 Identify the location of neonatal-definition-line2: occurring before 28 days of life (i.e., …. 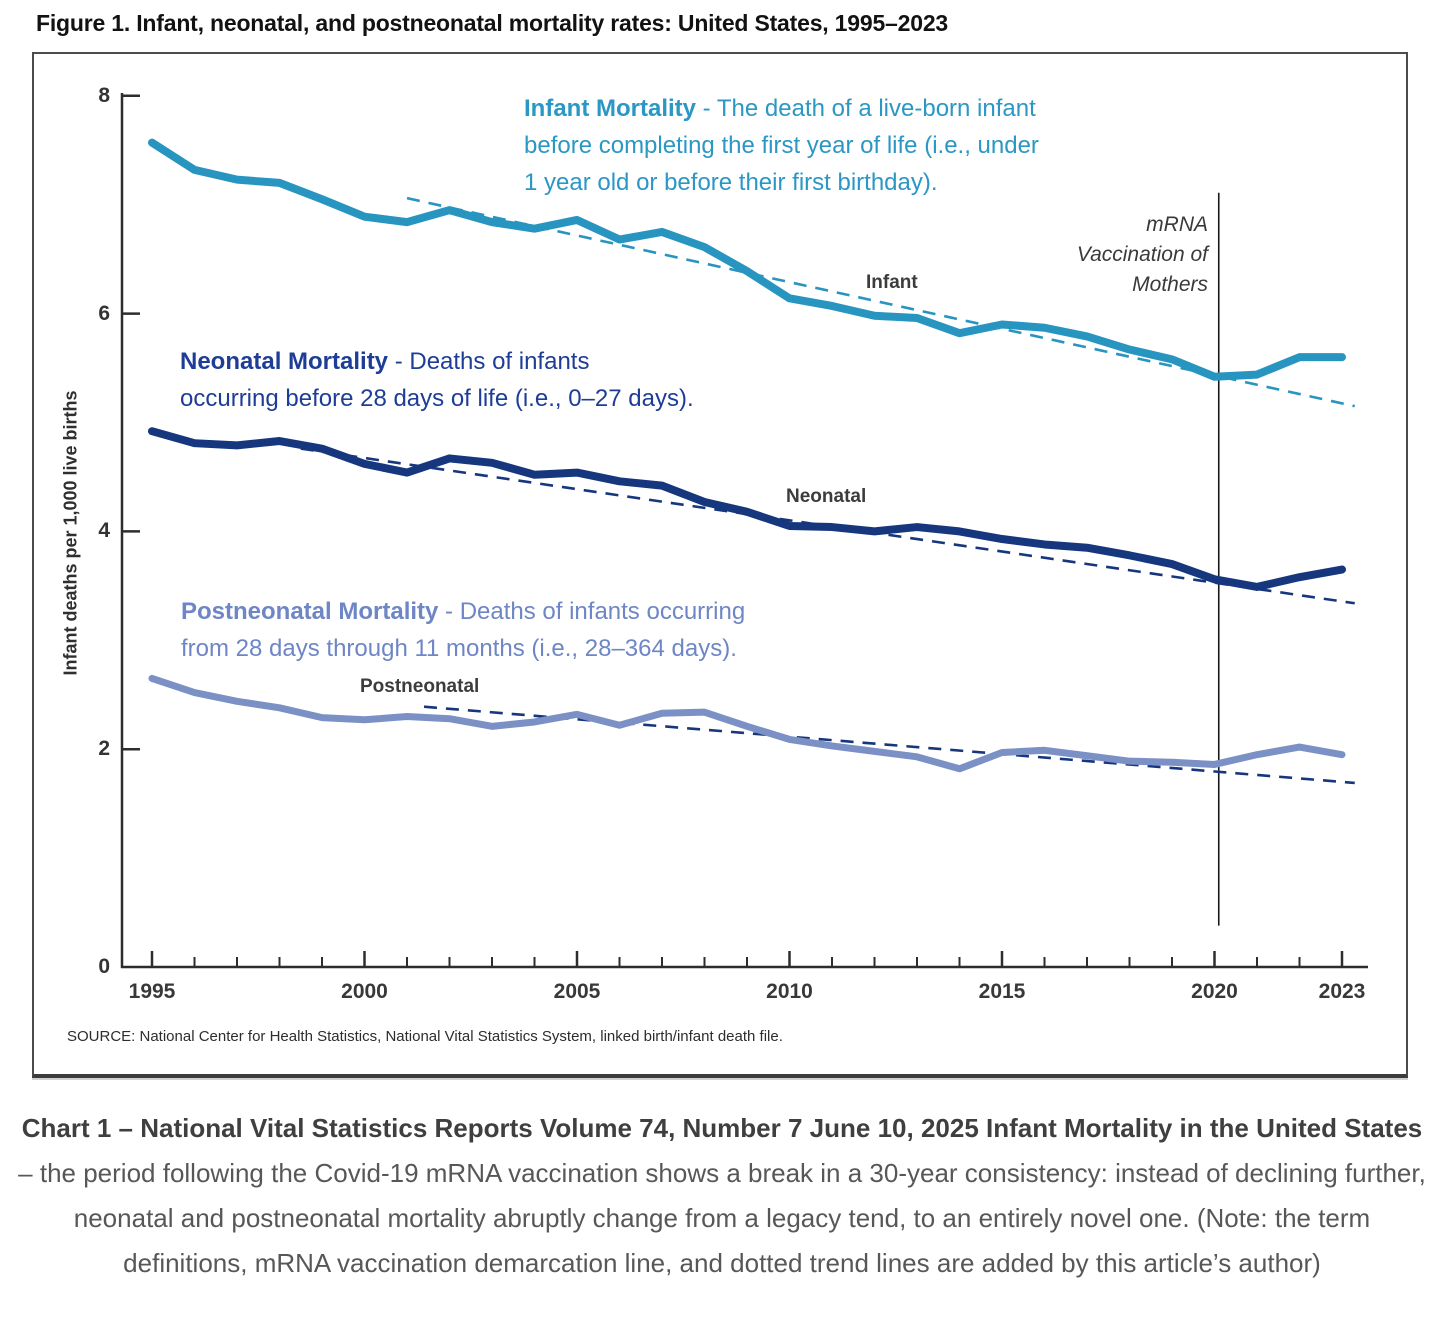
(437, 398).